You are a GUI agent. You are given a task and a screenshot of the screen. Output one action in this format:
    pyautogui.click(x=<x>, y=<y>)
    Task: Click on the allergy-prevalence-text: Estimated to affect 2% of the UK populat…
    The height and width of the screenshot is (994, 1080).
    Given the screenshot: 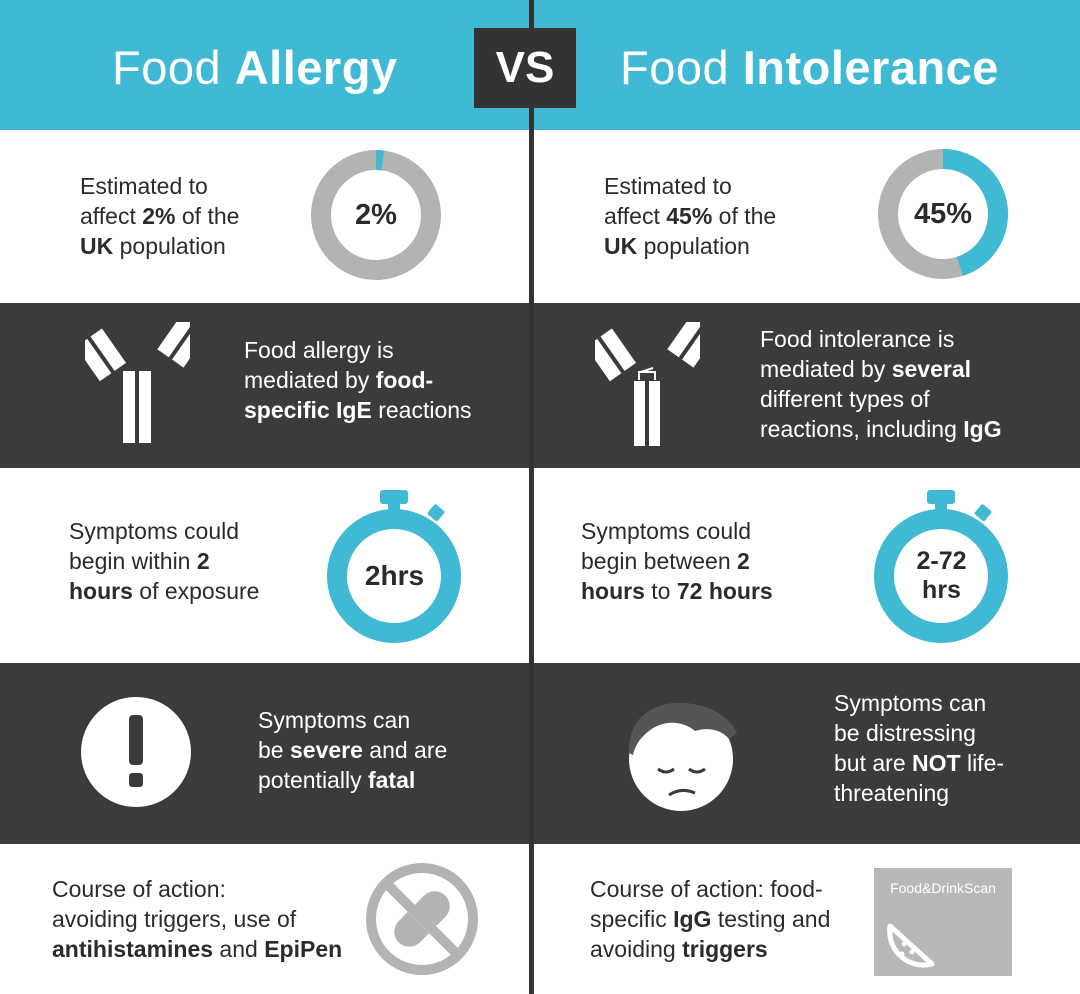 What is the action you would take?
    pyautogui.click(x=160, y=216)
    